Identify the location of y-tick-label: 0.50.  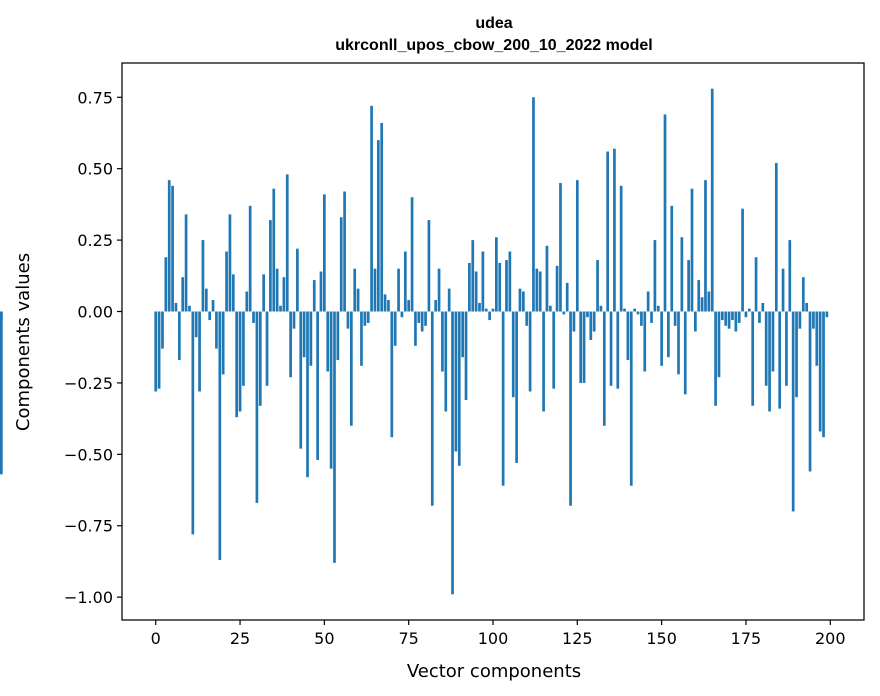
(95, 169).